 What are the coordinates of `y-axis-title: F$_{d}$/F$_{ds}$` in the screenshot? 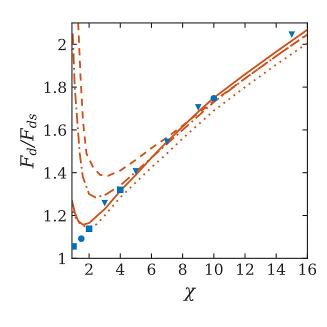 It's located at (28, 141).